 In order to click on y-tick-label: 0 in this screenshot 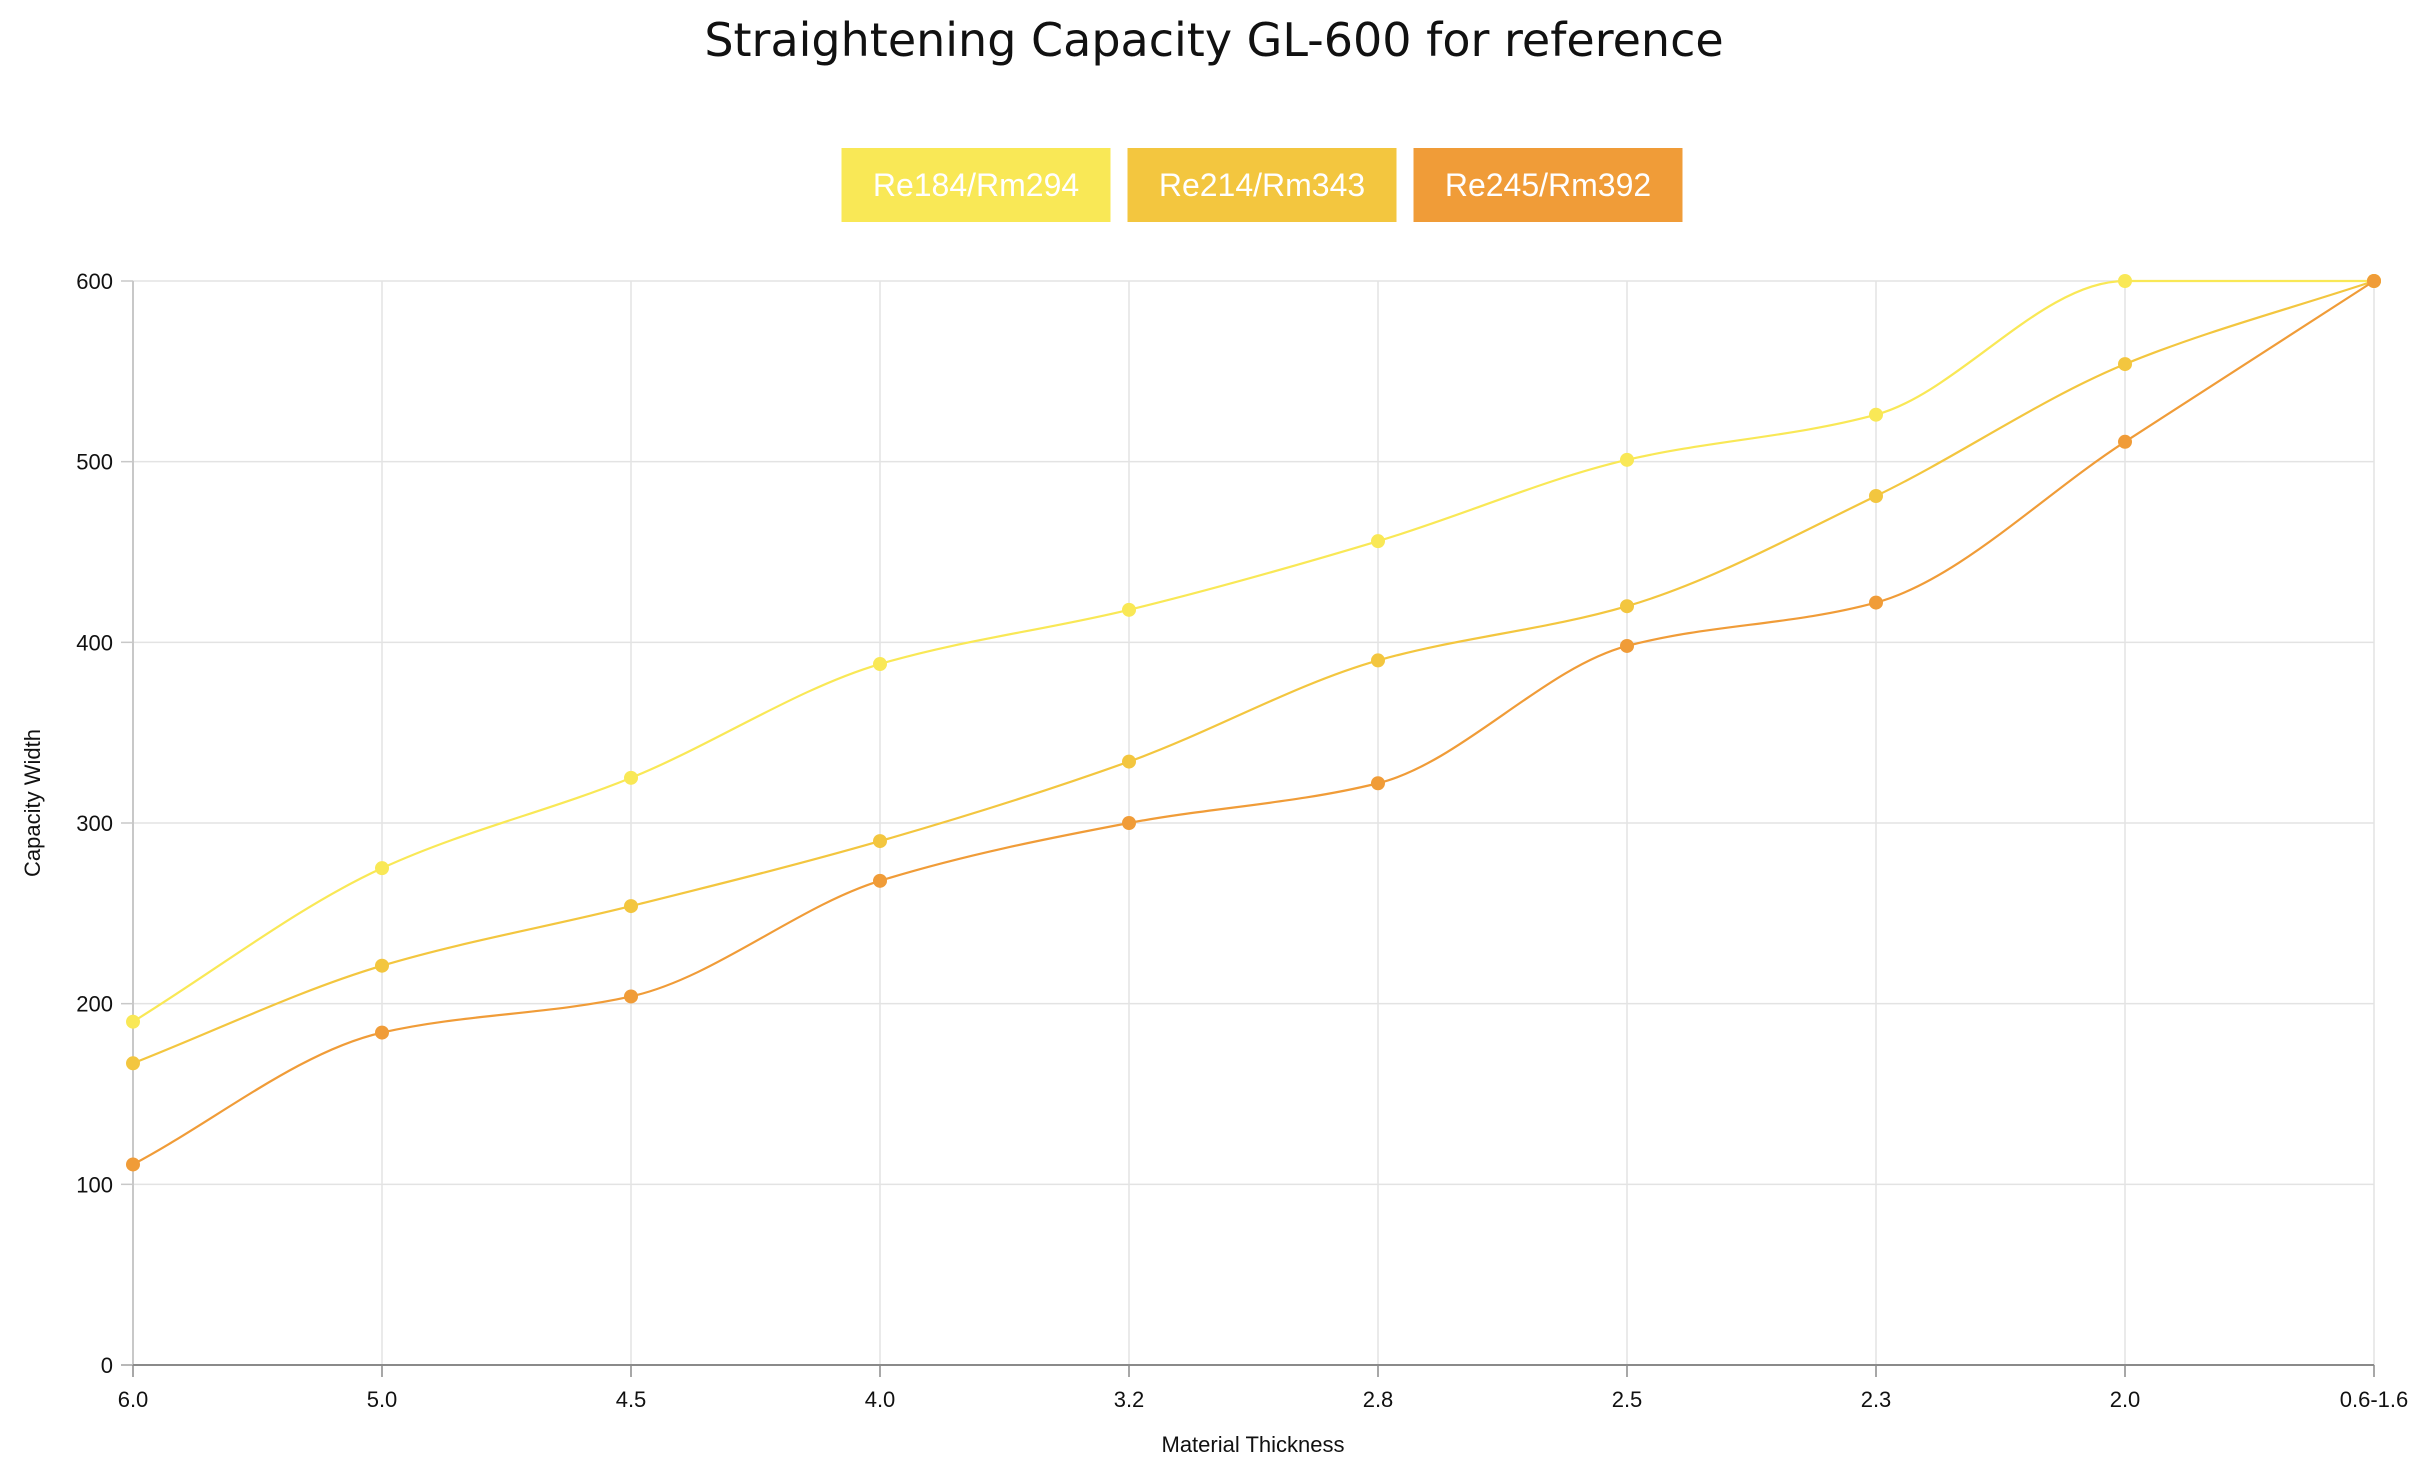, I will do `click(107, 1365)`.